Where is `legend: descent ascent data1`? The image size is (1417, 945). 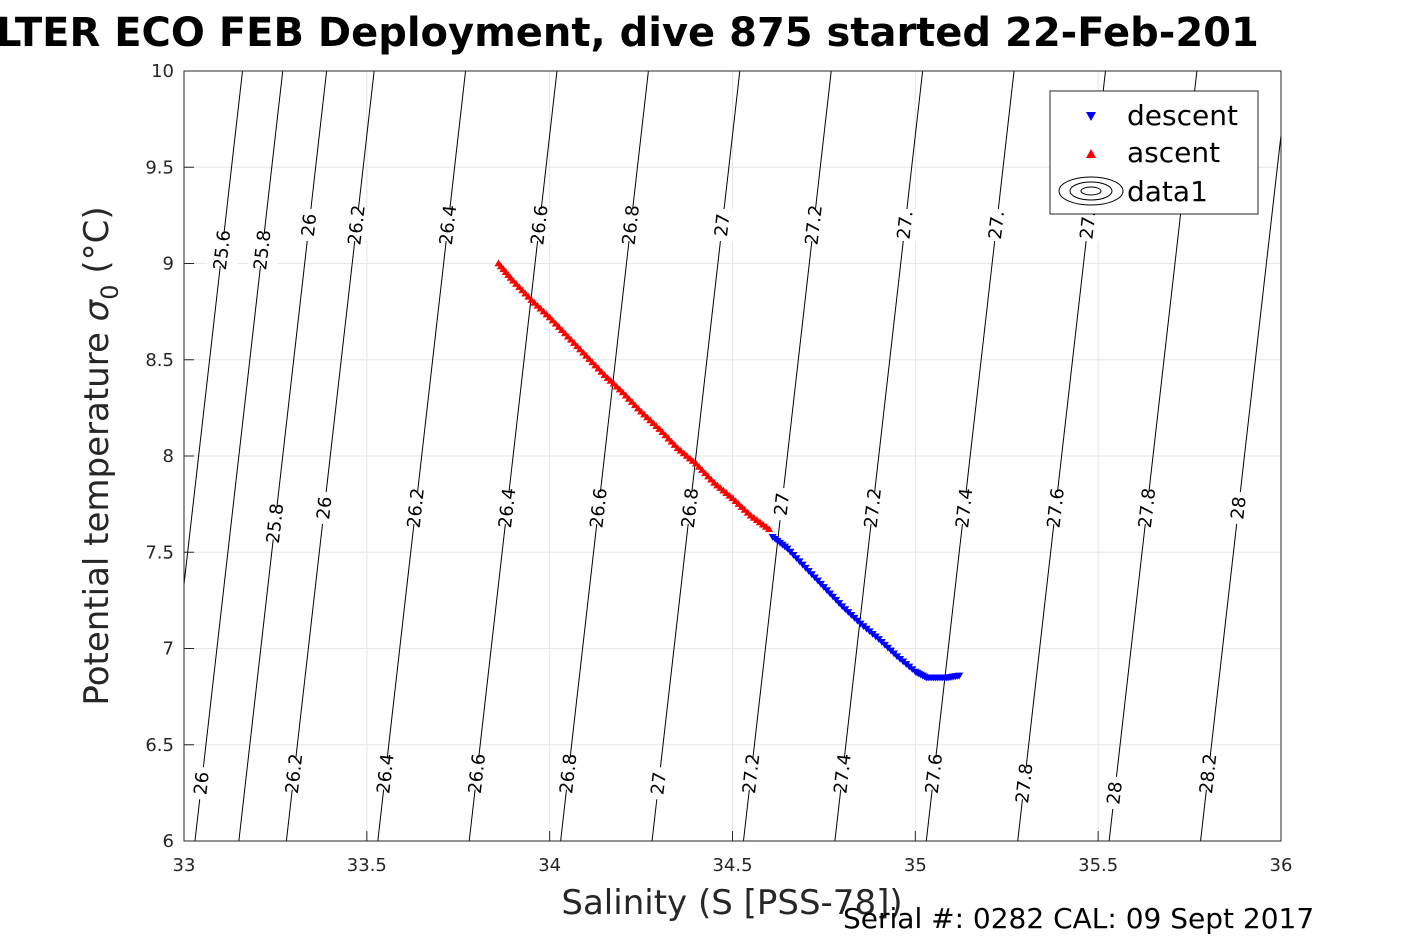
legend: descent ascent data1 is located at coordinates (1154, 152).